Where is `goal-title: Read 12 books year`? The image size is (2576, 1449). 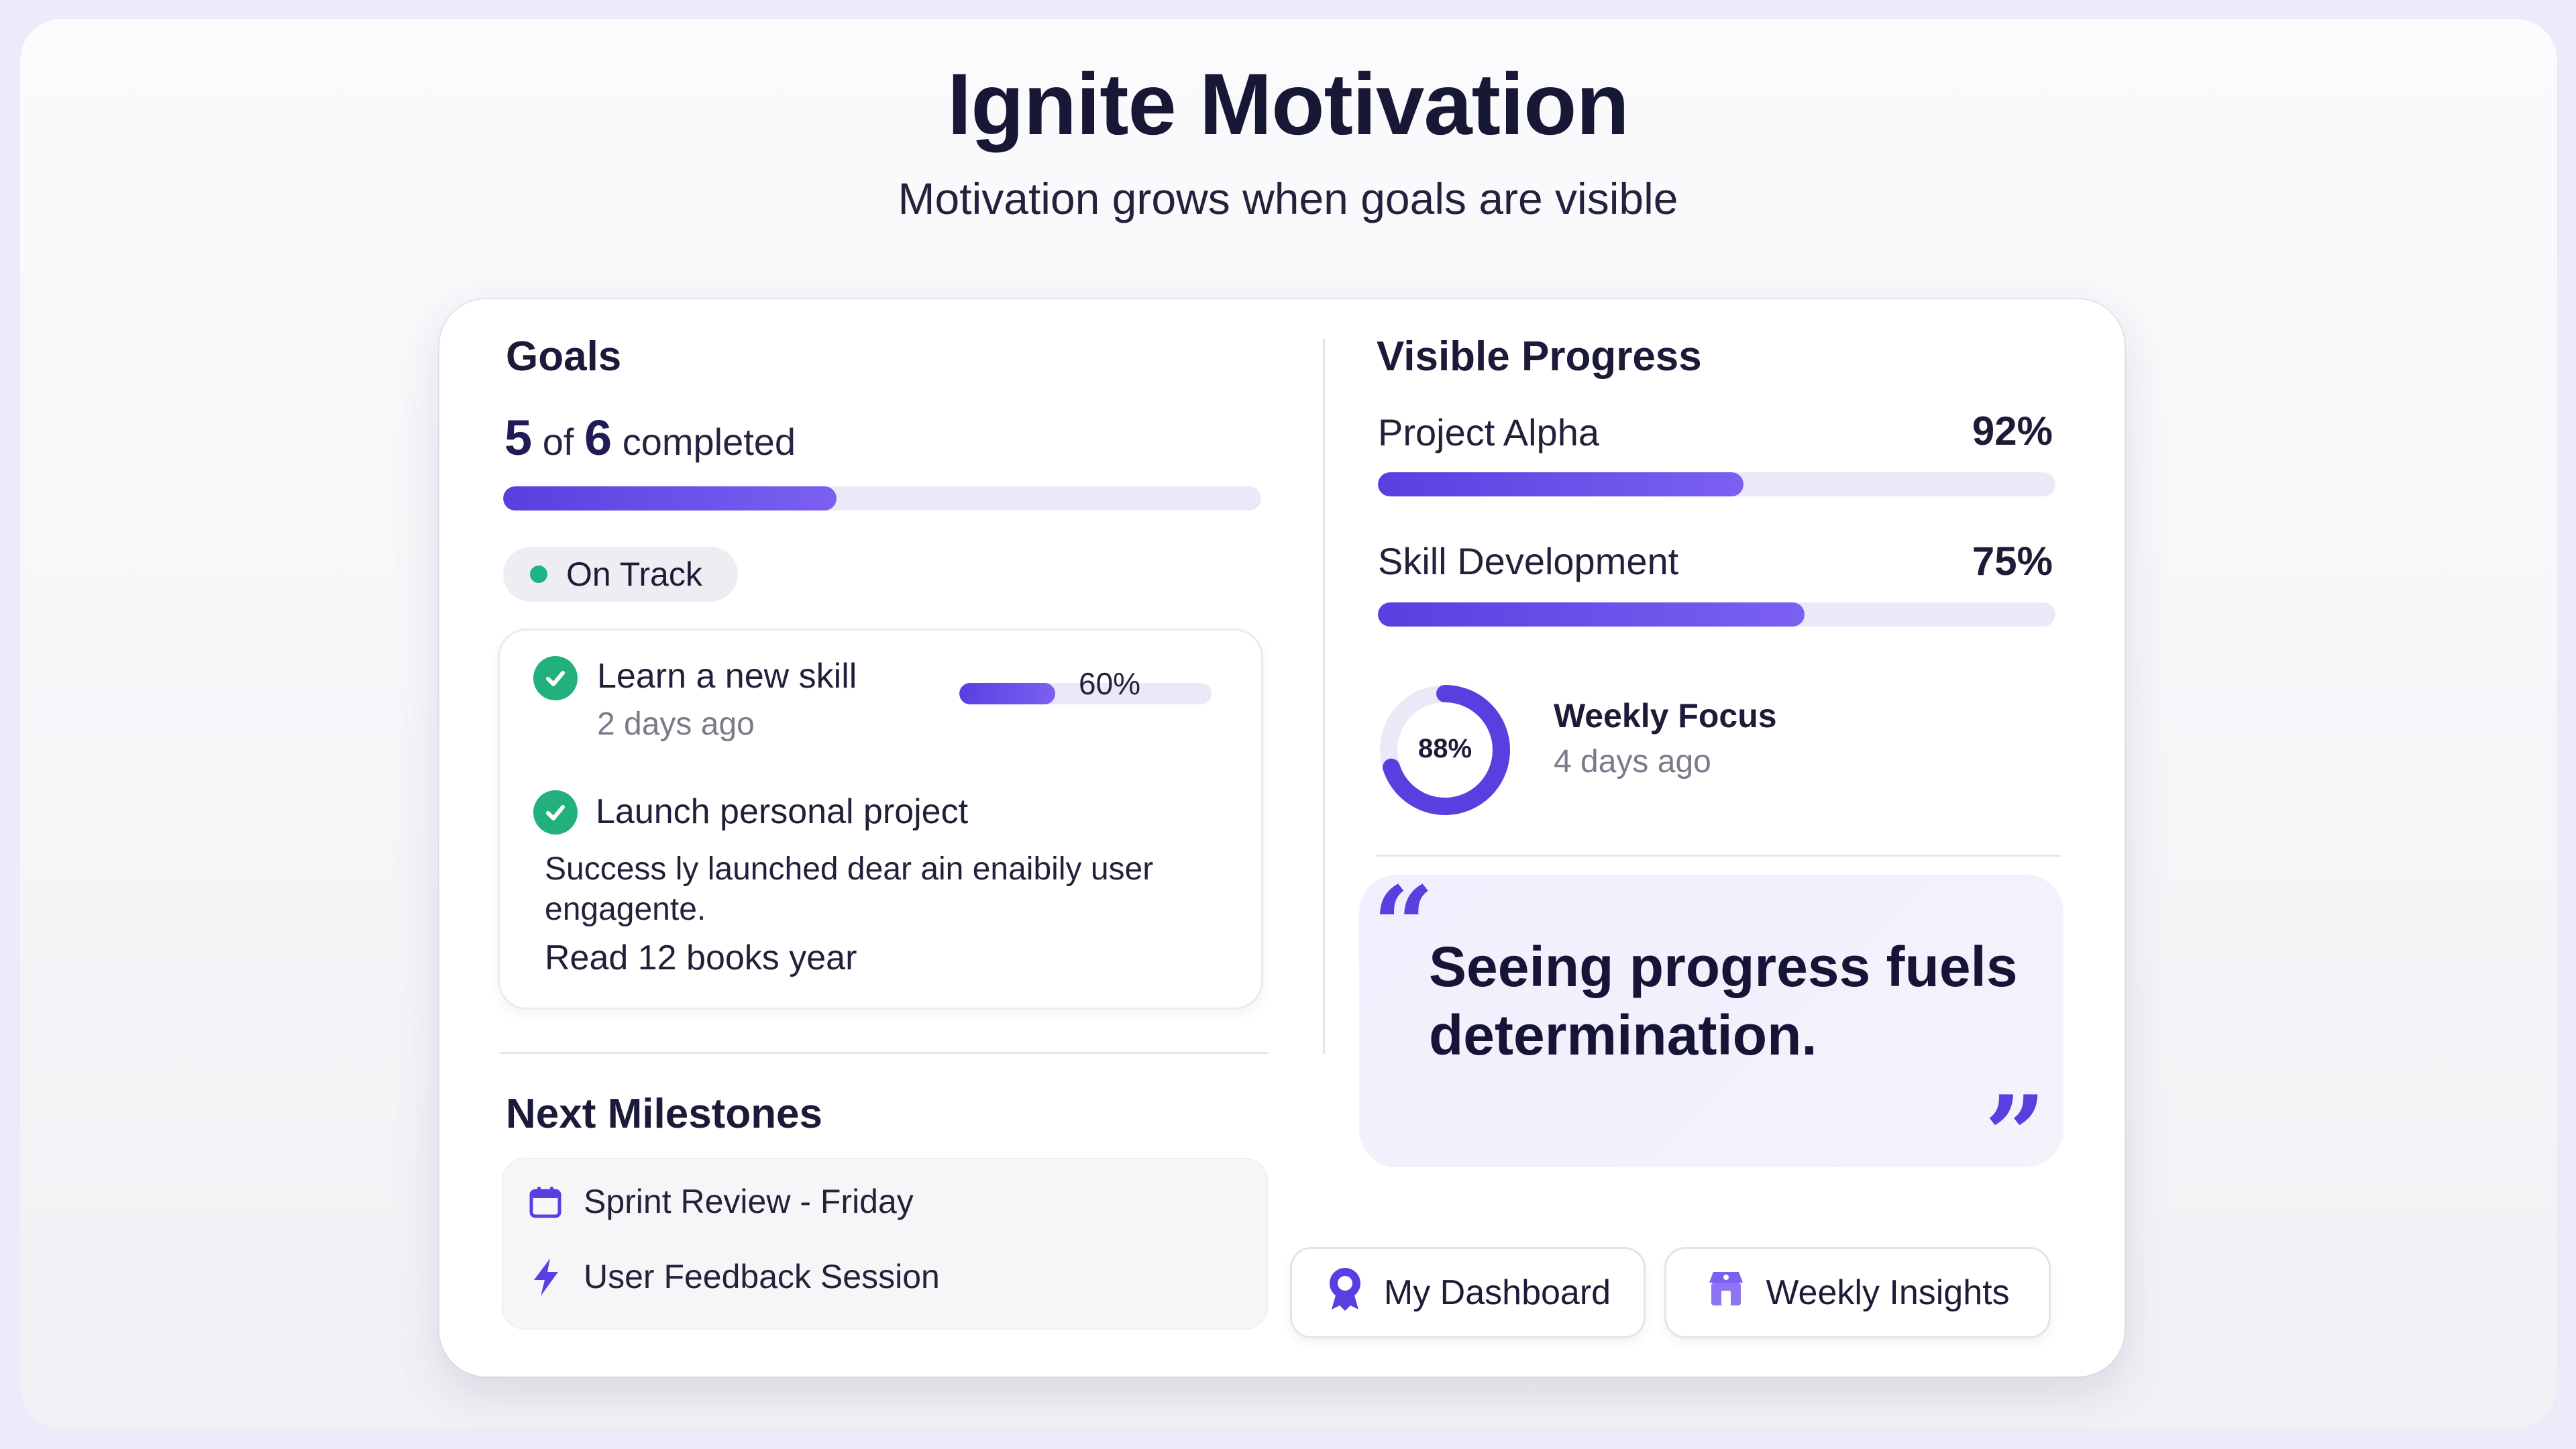 goal-title: Read 12 books year is located at coordinates (701, 957).